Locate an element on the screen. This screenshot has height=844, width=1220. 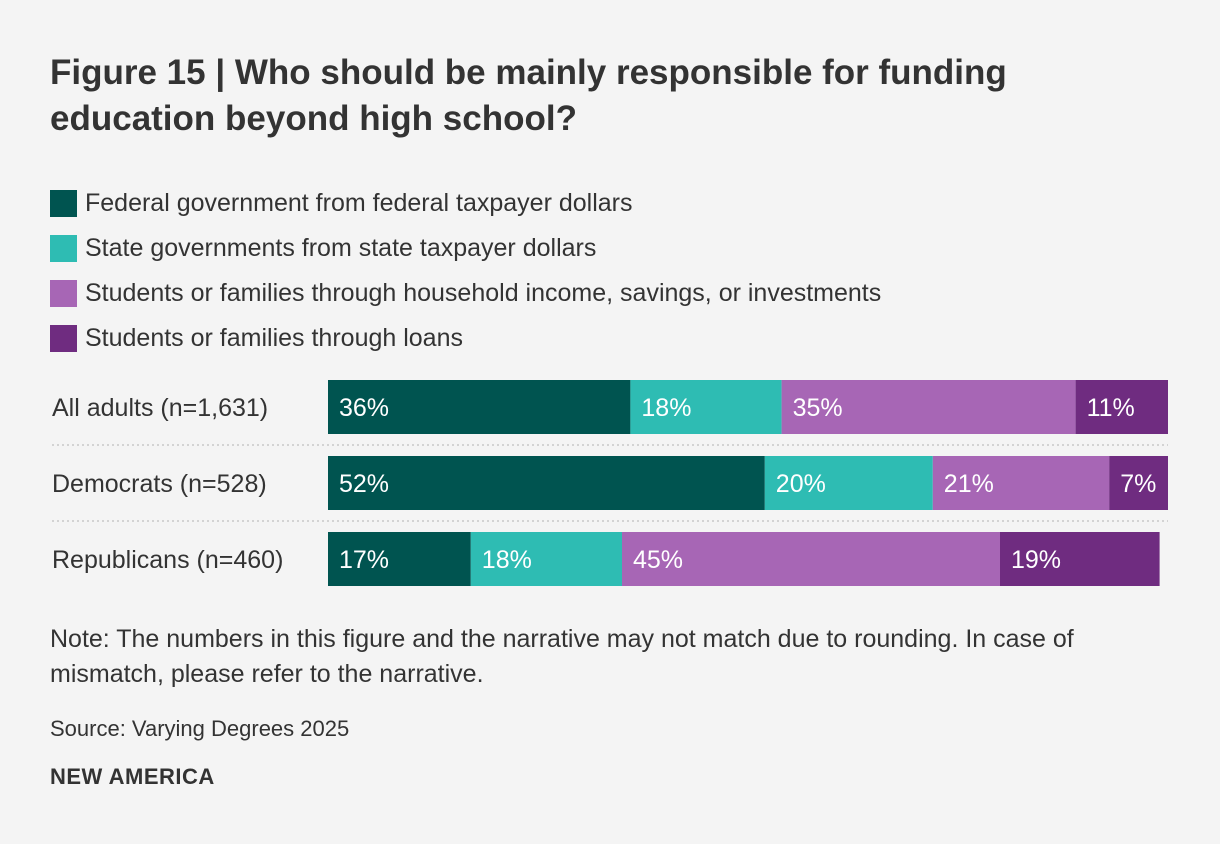
category-label-all-adults: All adults (n=1,631) is located at coordinates (160, 408).